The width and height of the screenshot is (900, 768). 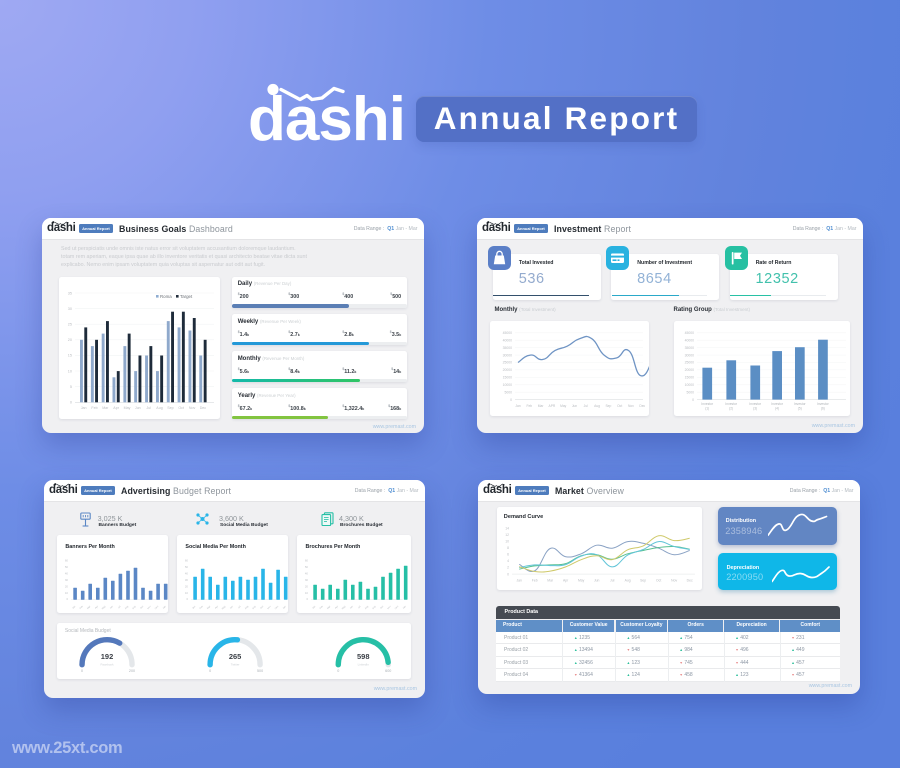 I want to click on svg-text: APR, so click(x=552, y=406).